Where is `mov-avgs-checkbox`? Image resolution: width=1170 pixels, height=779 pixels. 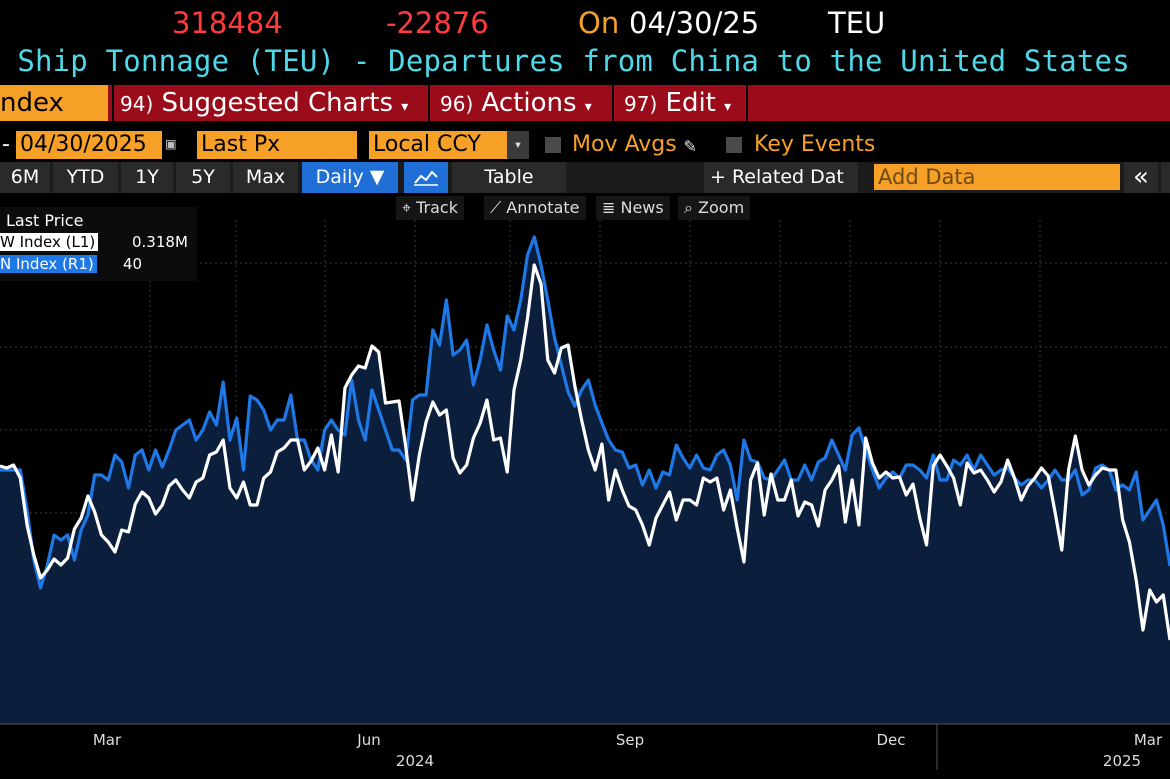
mov-avgs-checkbox is located at coordinates (553, 145).